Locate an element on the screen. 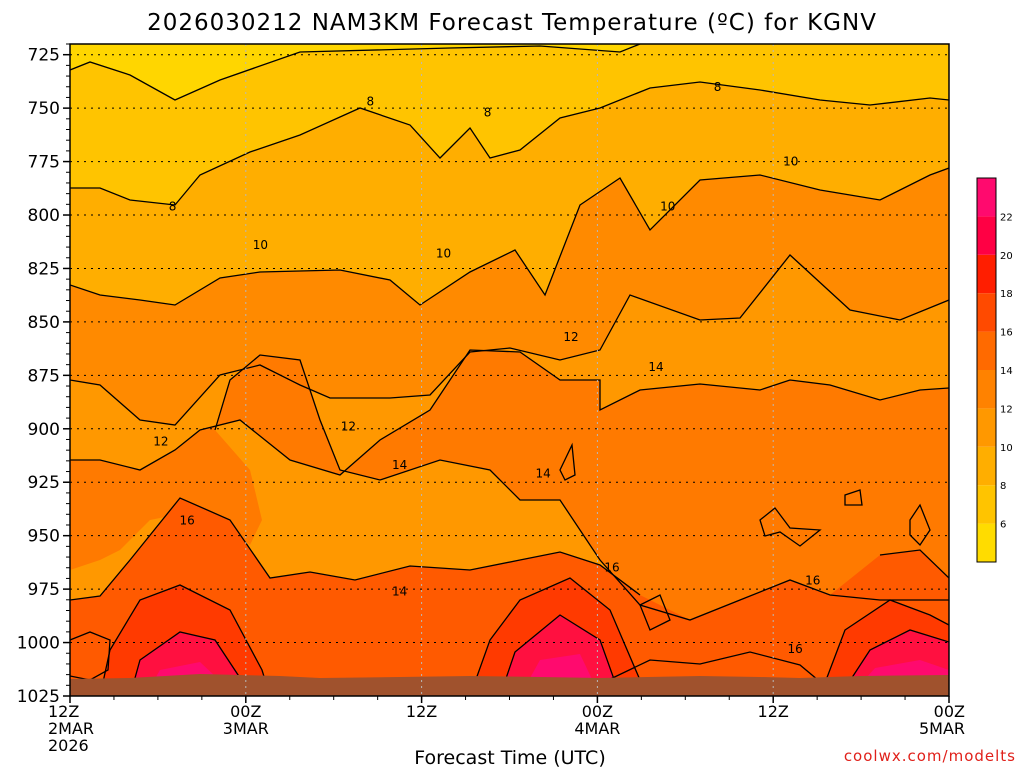 This screenshot has height=768, width=1024. y-tick-label-775: 775 is located at coordinates (44, 163).